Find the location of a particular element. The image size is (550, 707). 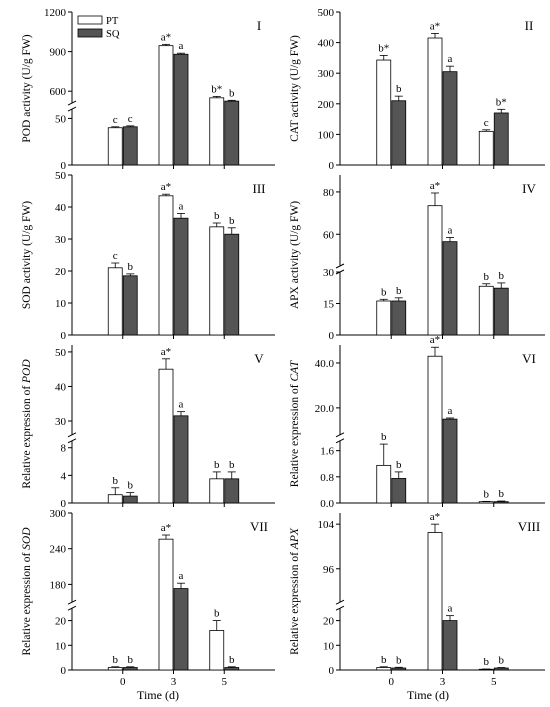

y-tick-label: 10 is located at coordinates (61, 304).